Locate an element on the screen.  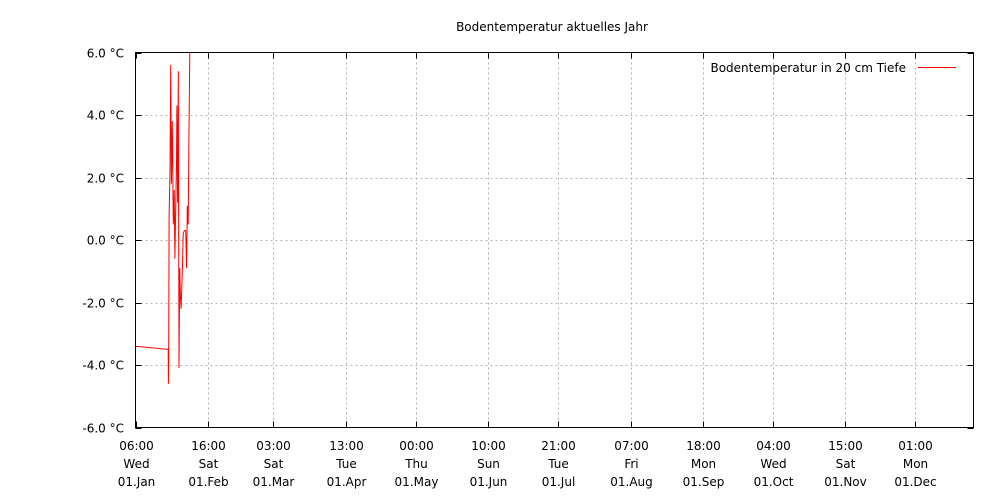
x-tick-label: 16:00 is located at coordinates (208, 446).